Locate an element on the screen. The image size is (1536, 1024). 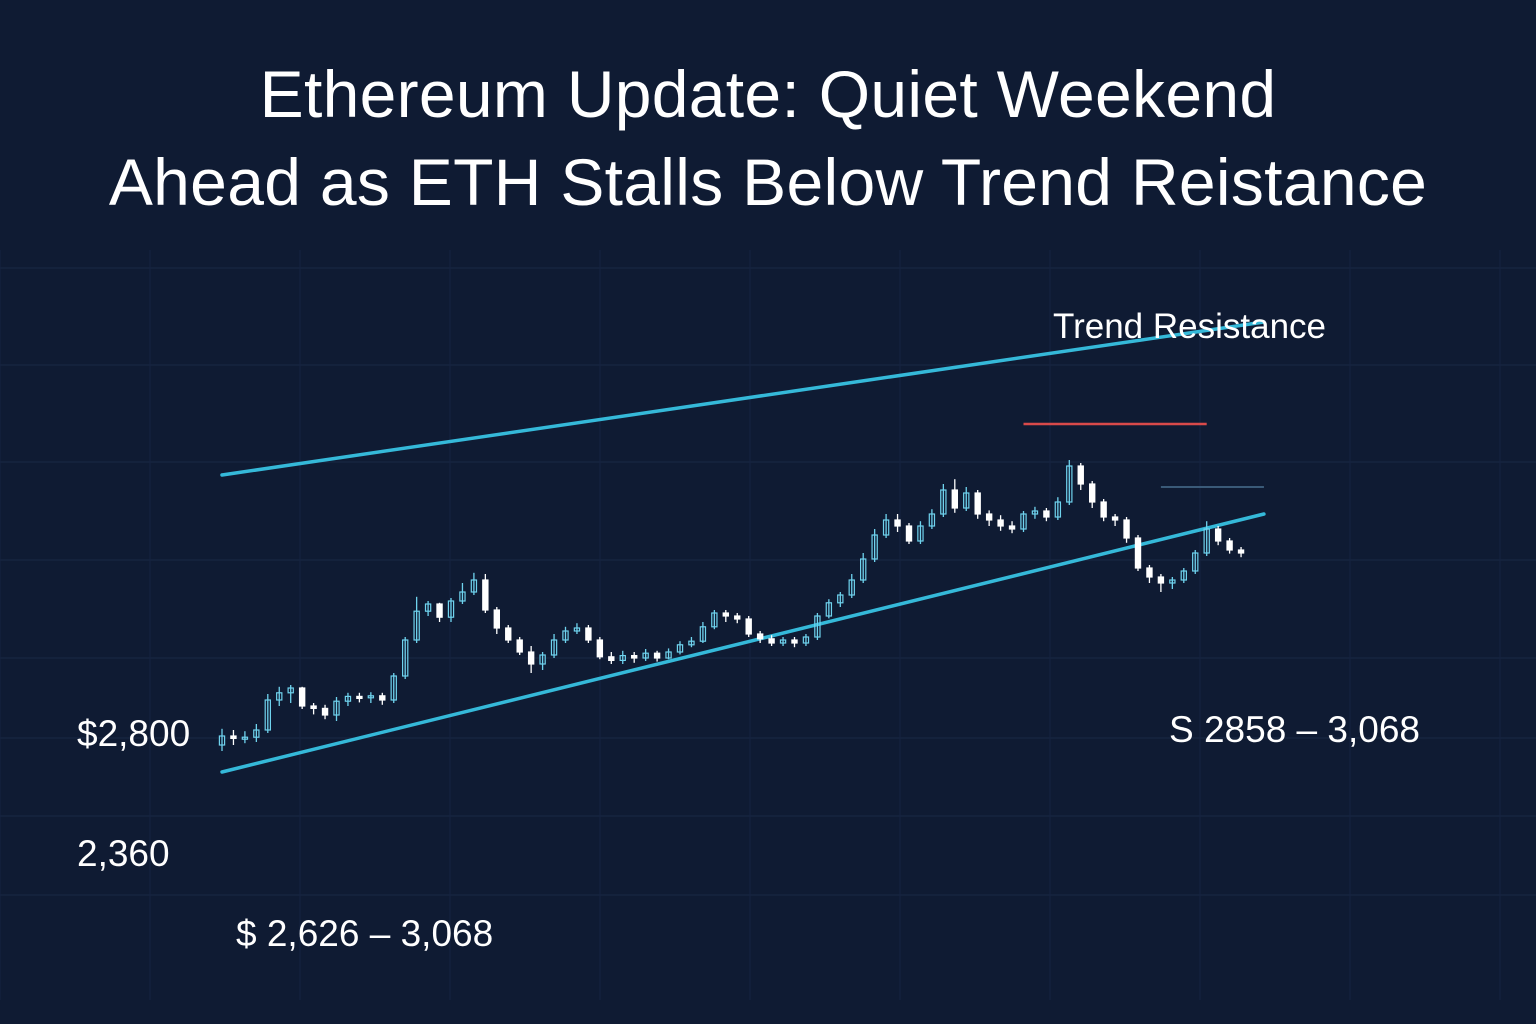
price-label-2800: $2,800 is located at coordinates (133, 733).